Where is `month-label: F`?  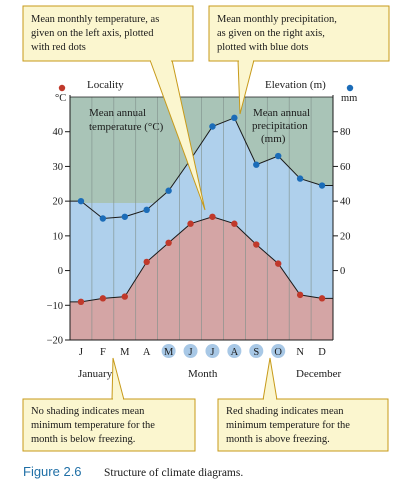 month-label: F is located at coordinates (103, 352).